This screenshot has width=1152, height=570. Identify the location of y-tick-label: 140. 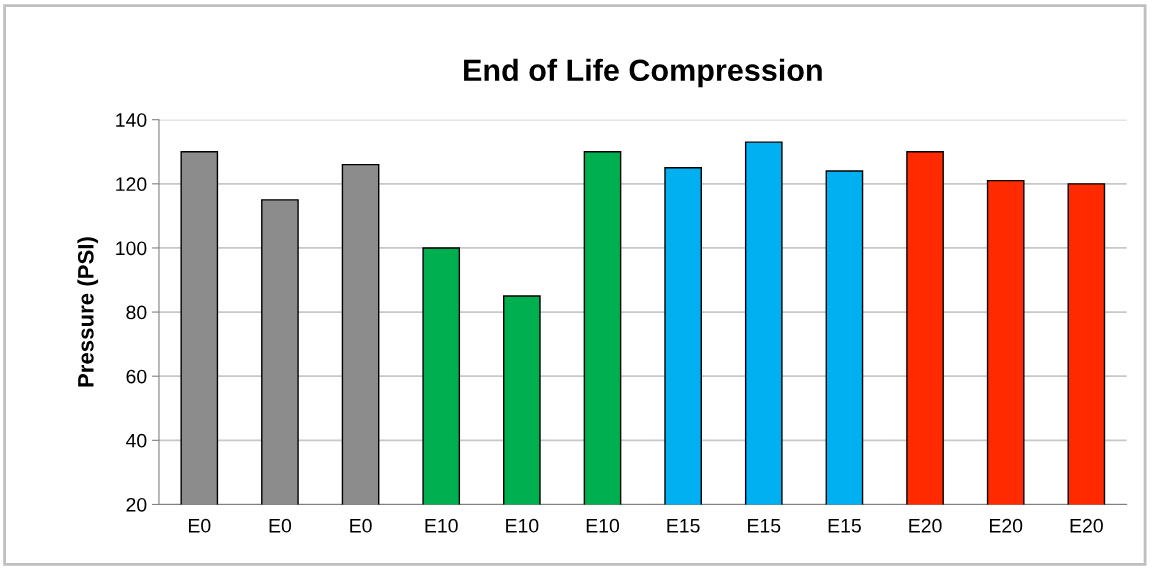
(131, 120).